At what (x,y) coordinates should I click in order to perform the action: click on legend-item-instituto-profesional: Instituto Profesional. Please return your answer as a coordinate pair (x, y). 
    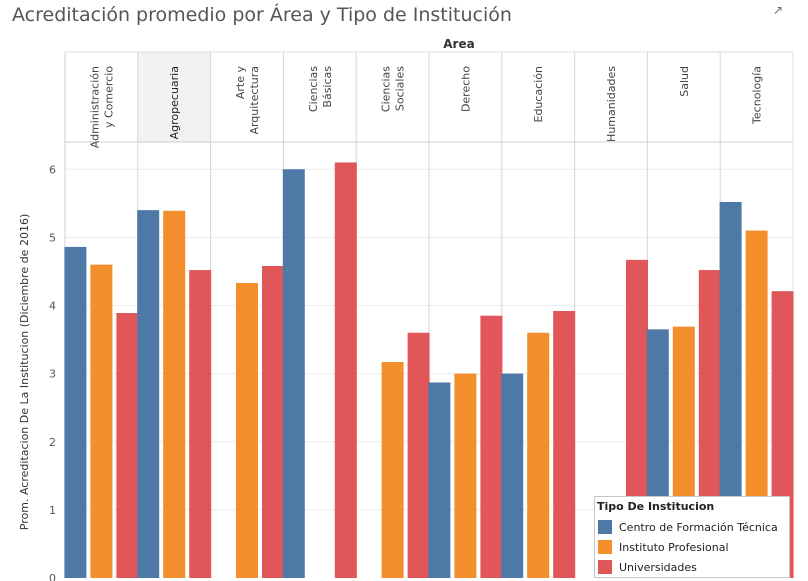
    Looking at the image, I should click on (692, 547).